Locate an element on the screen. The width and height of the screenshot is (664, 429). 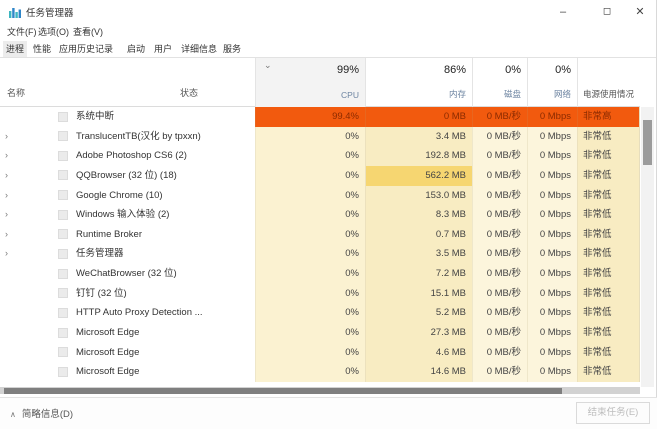
disk-column-header: 0% 磁盘 is located at coordinates (499, 82).